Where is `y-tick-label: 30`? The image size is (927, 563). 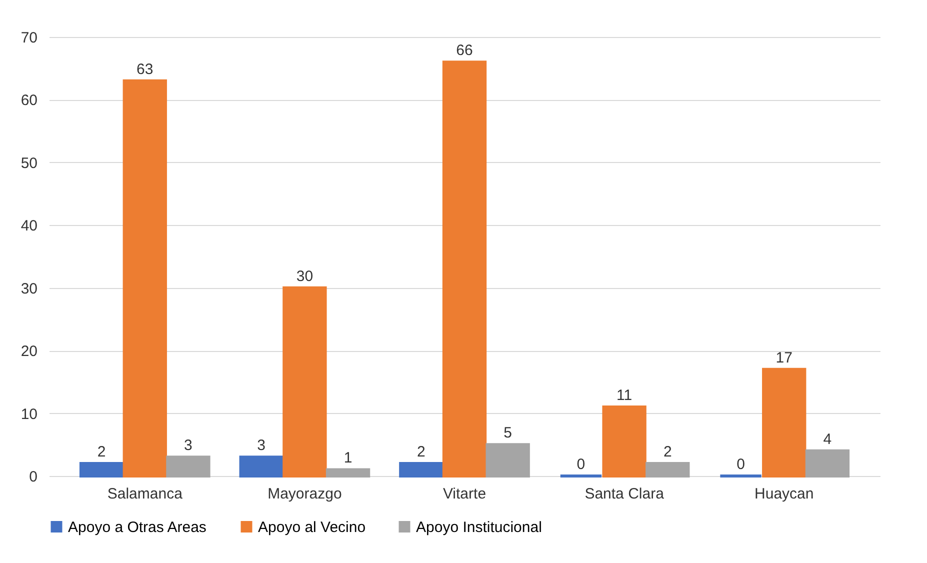
y-tick-label: 30 is located at coordinates (29, 289).